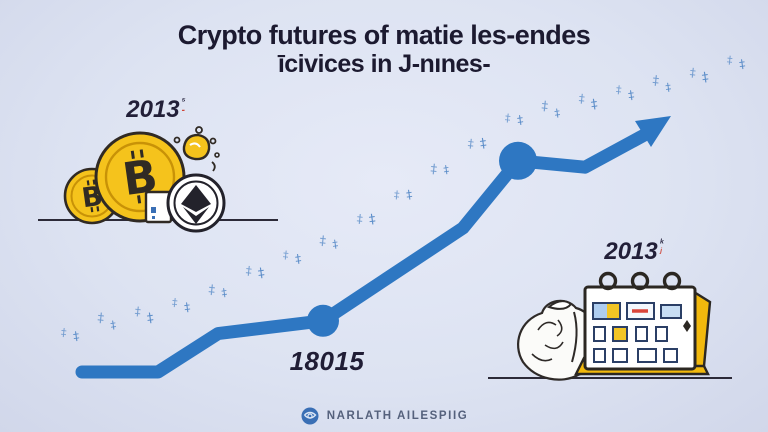 The image size is (768, 432). I want to click on footer-brand: NARLATH AILESPIIG, so click(384, 416).